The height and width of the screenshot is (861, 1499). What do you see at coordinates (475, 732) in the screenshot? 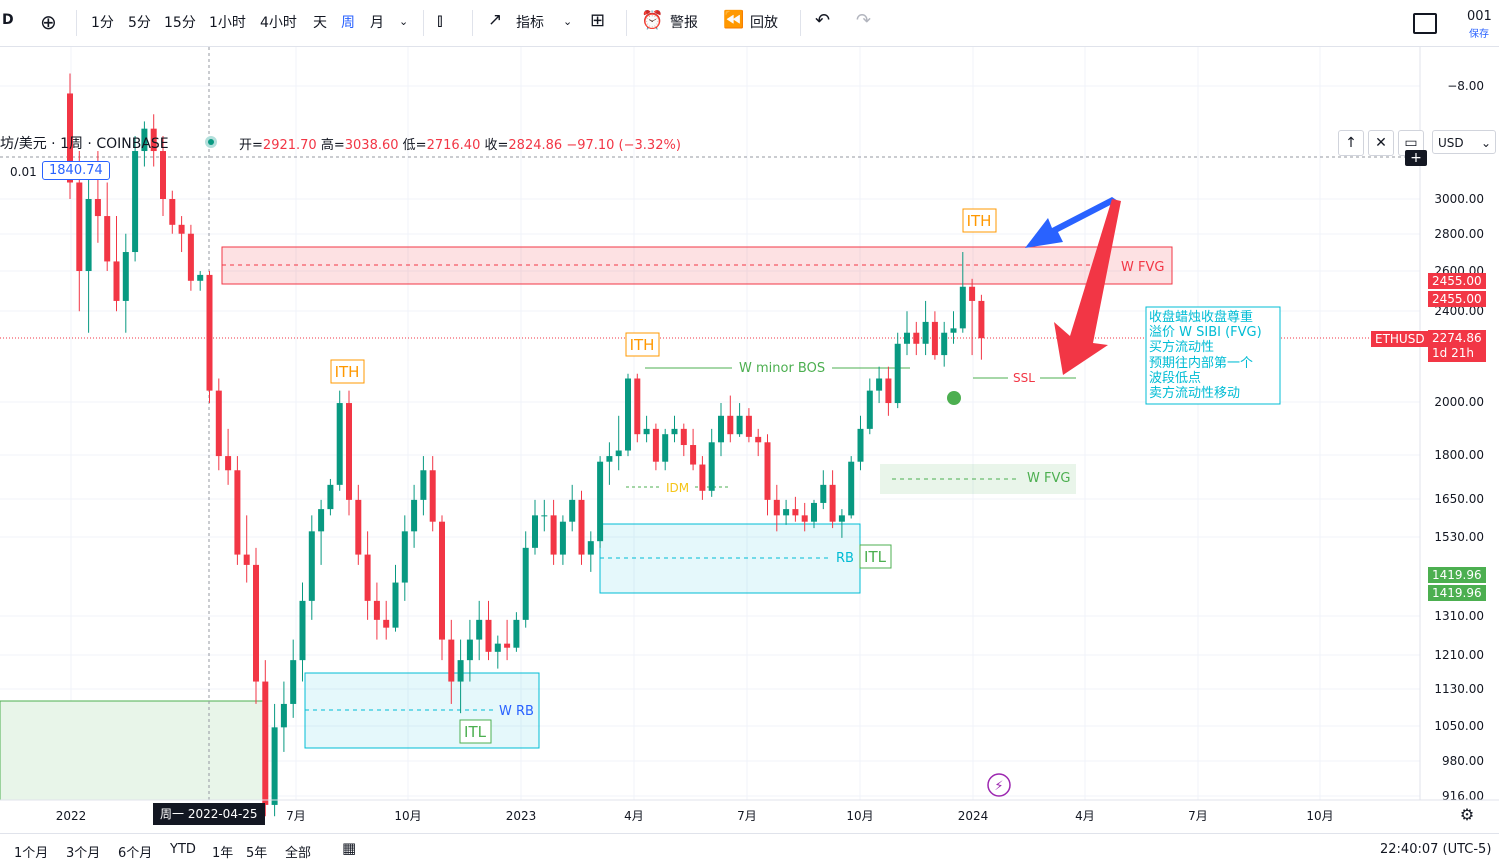
I see `itl1-label: ITL` at bounding box center [475, 732].